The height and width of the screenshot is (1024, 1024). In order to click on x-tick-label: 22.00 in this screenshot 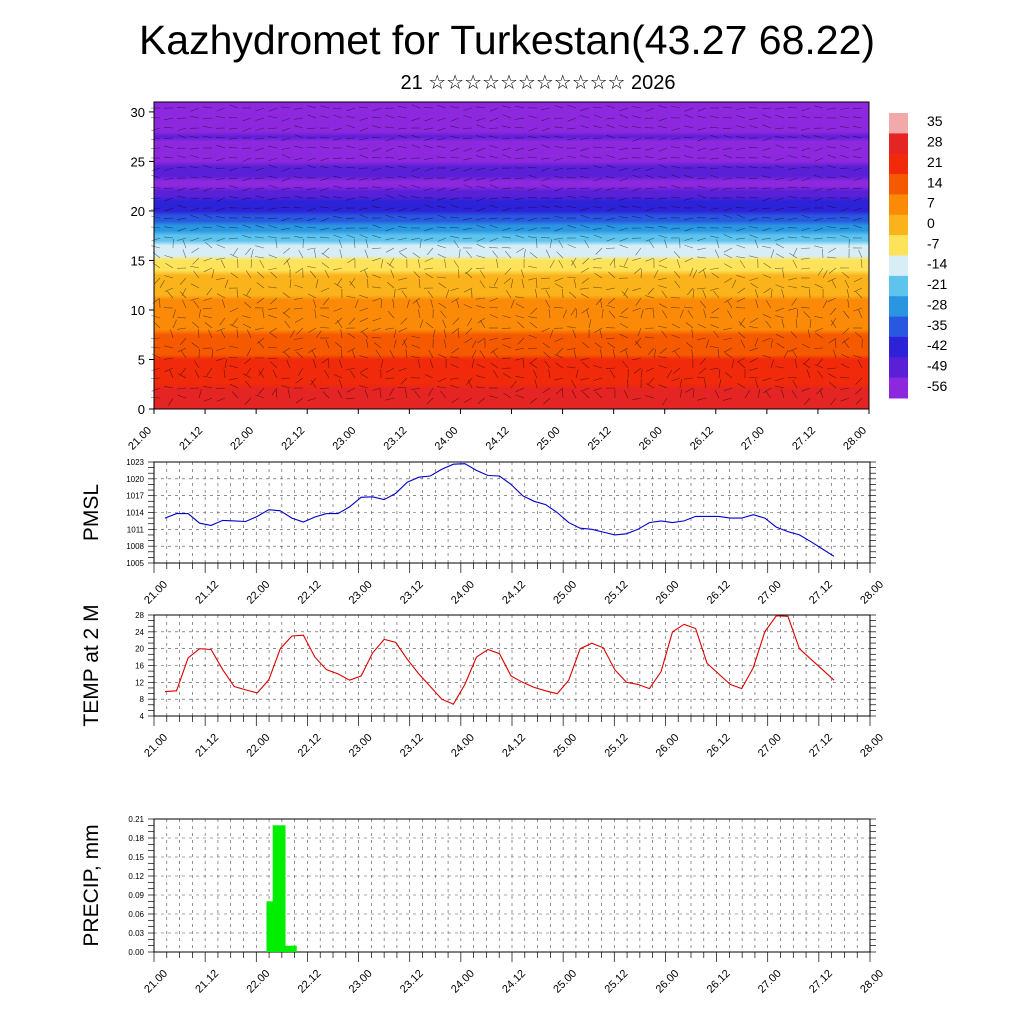, I will do `click(258, 746)`.